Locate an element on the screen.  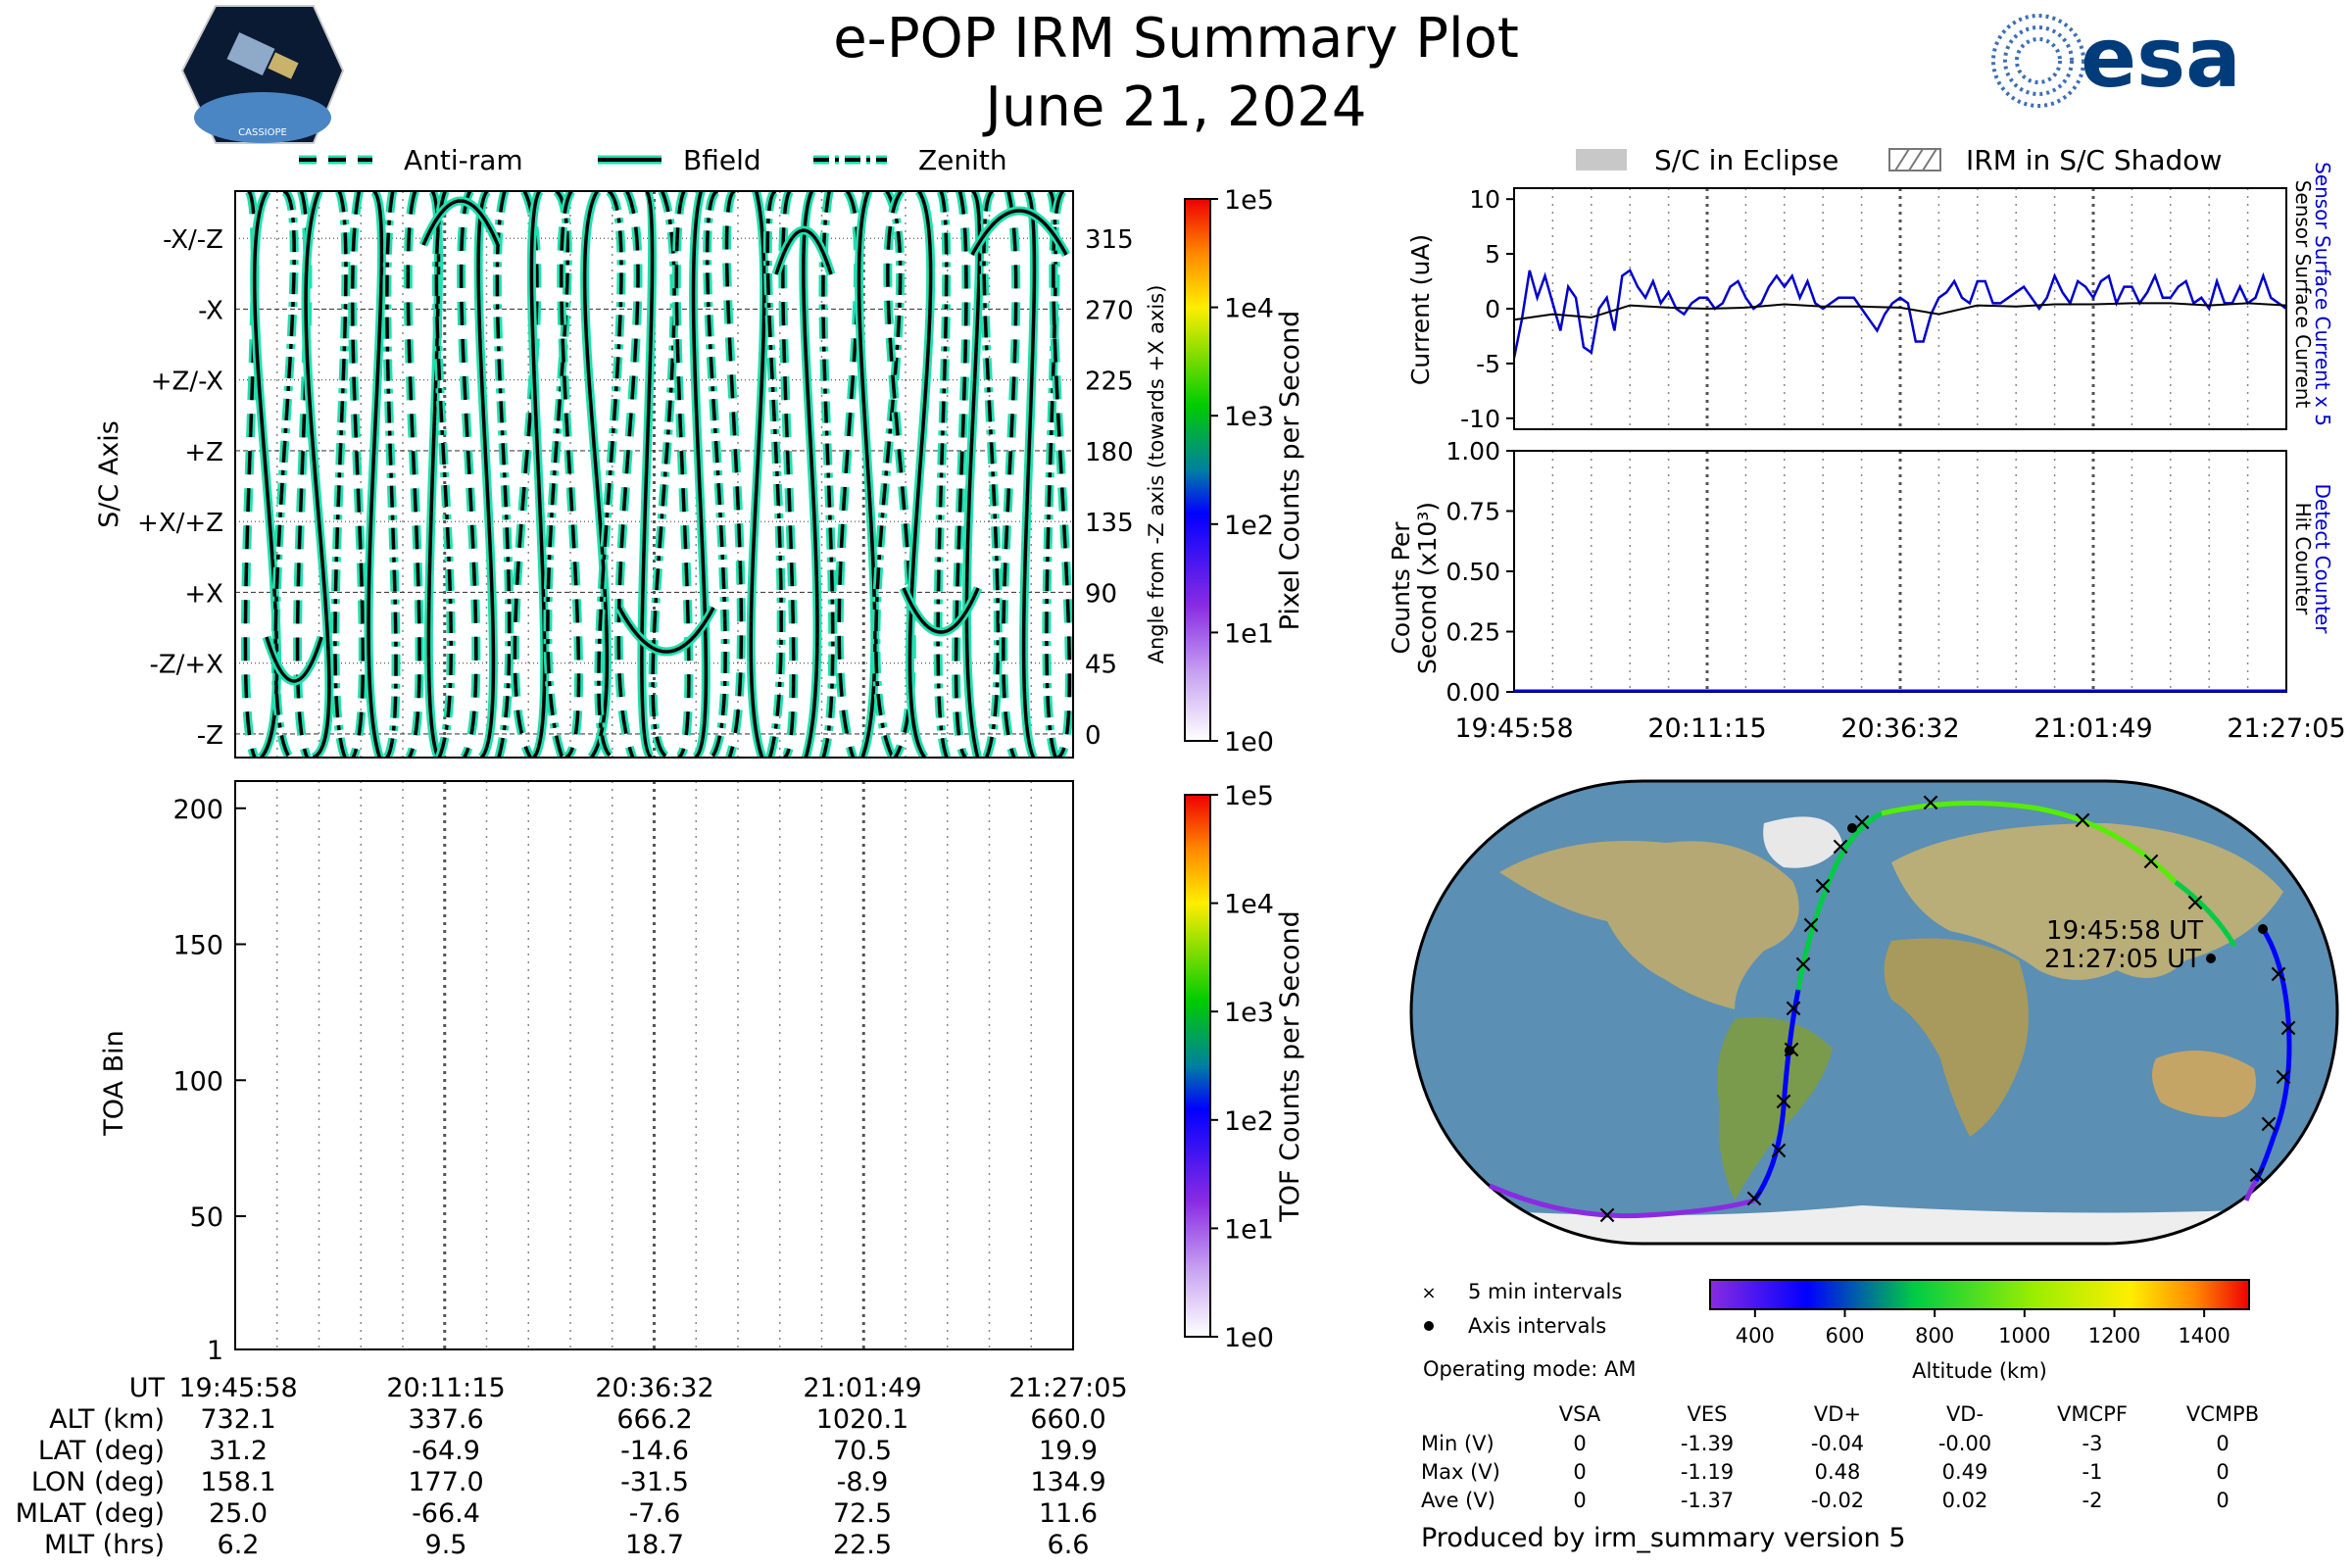
counts-time-tick-label: 21:27:05 is located at coordinates (2286, 728).